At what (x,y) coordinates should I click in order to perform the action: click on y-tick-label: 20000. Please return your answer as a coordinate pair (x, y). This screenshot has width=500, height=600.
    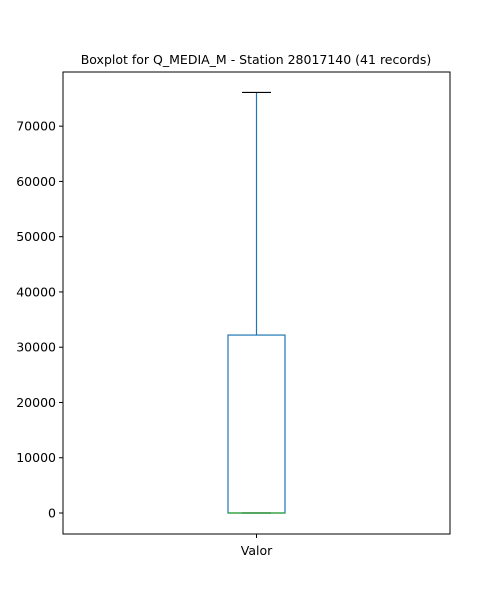
    Looking at the image, I should click on (36, 402).